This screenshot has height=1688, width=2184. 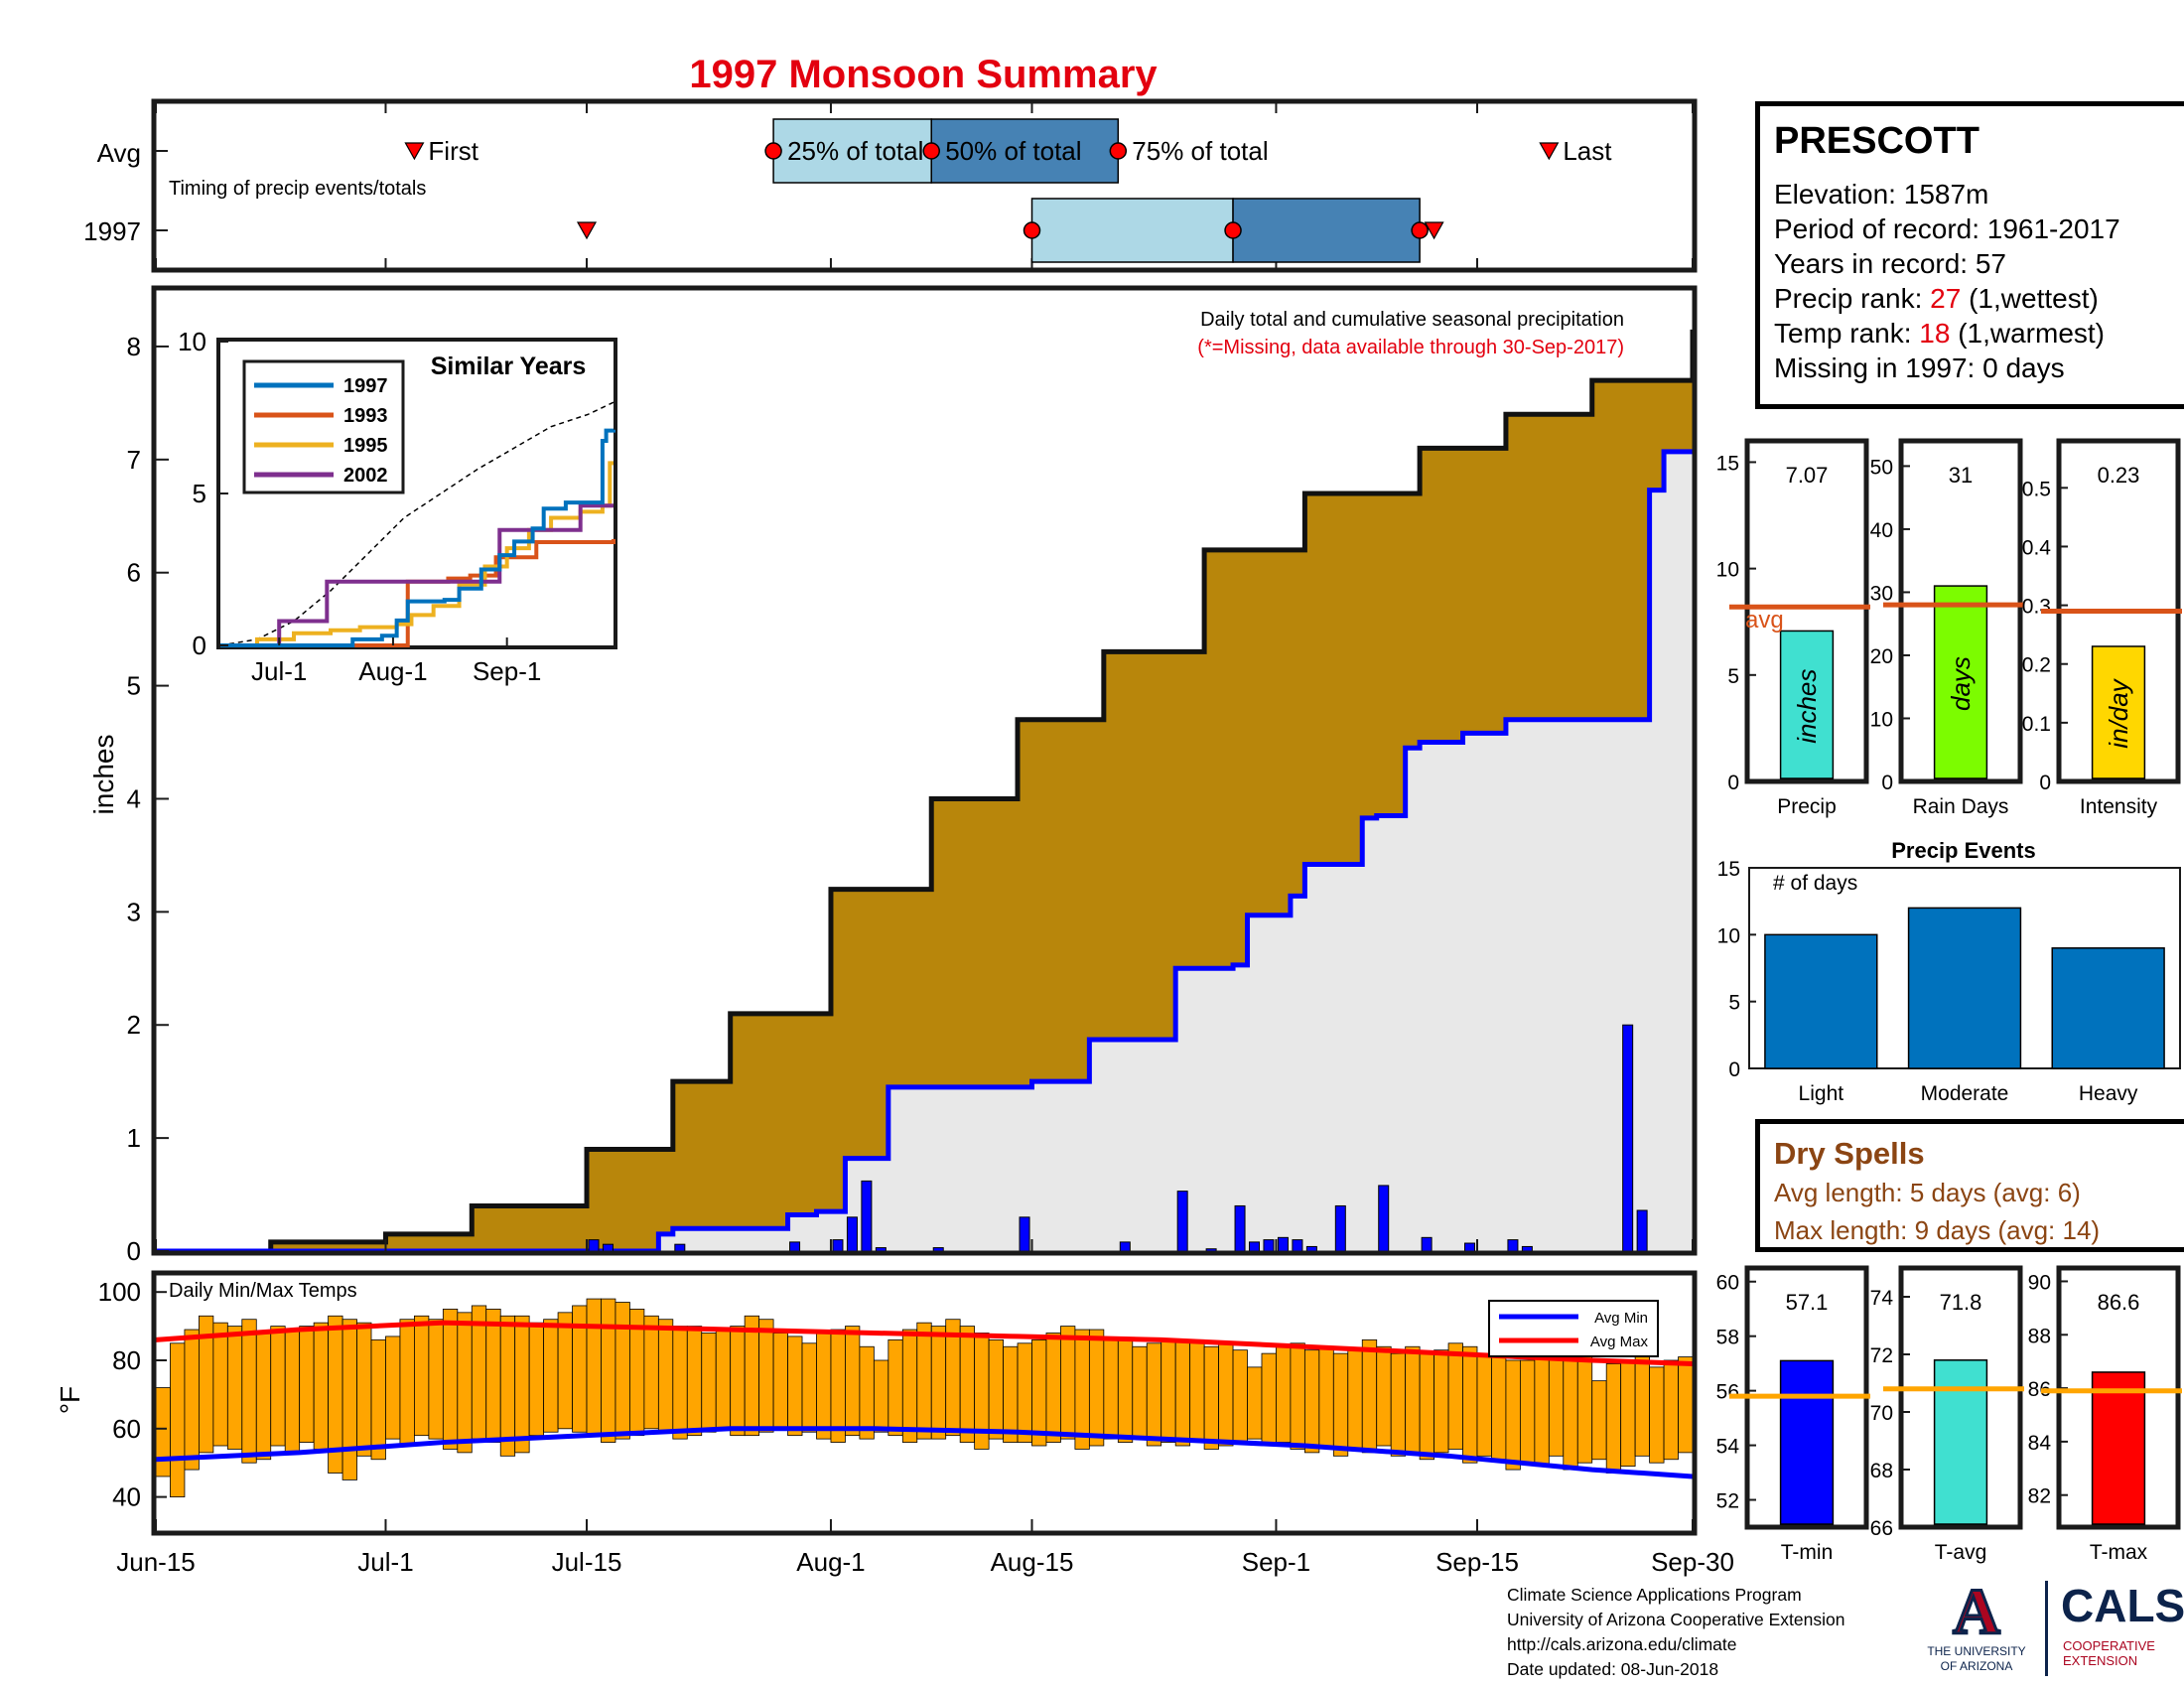 What do you see at coordinates (1965, 1093) in the screenshot?
I see `events-category-label: Moderate` at bounding box center [1965, 1093].